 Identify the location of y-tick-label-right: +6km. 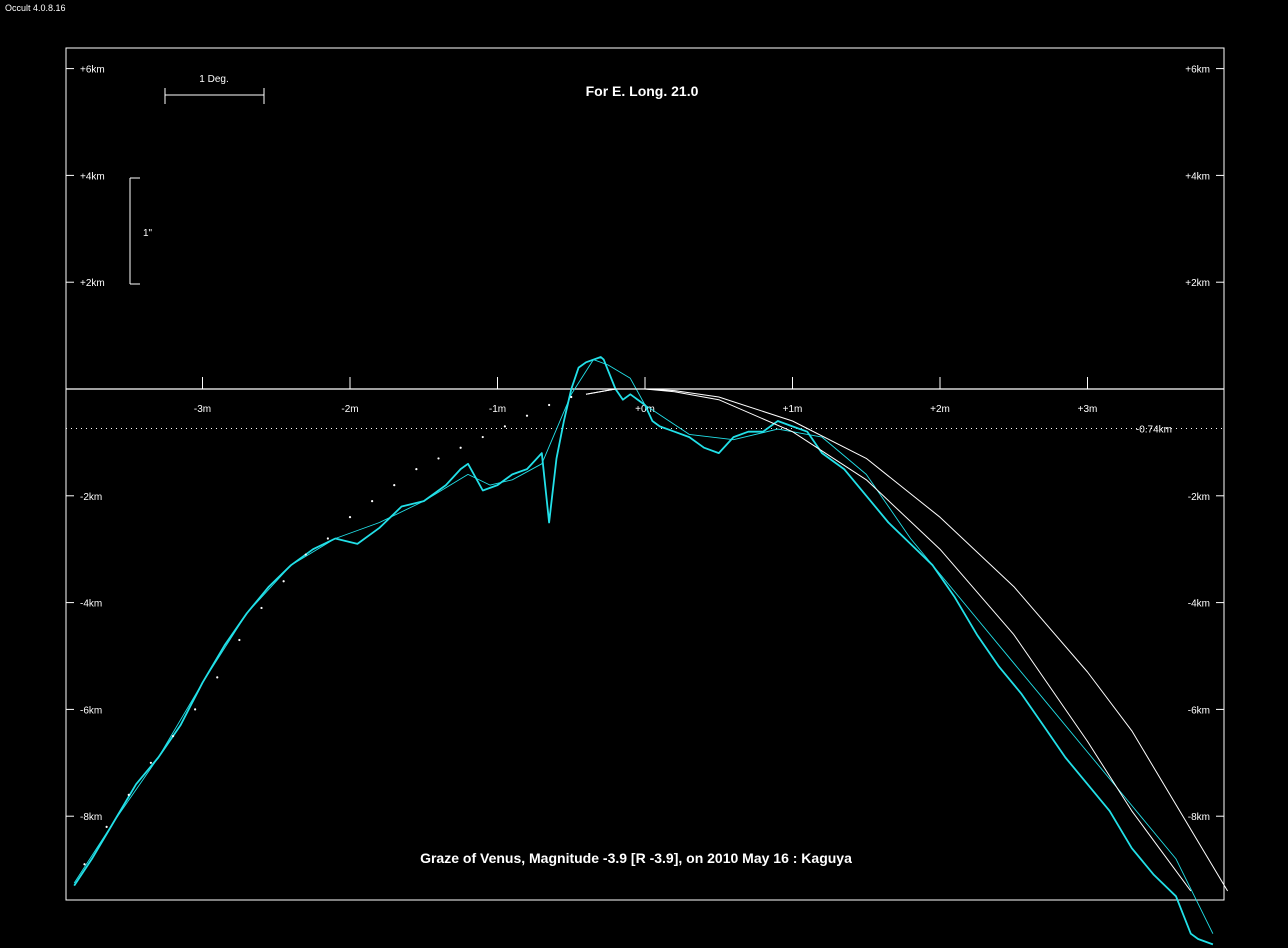
(1197, 70).